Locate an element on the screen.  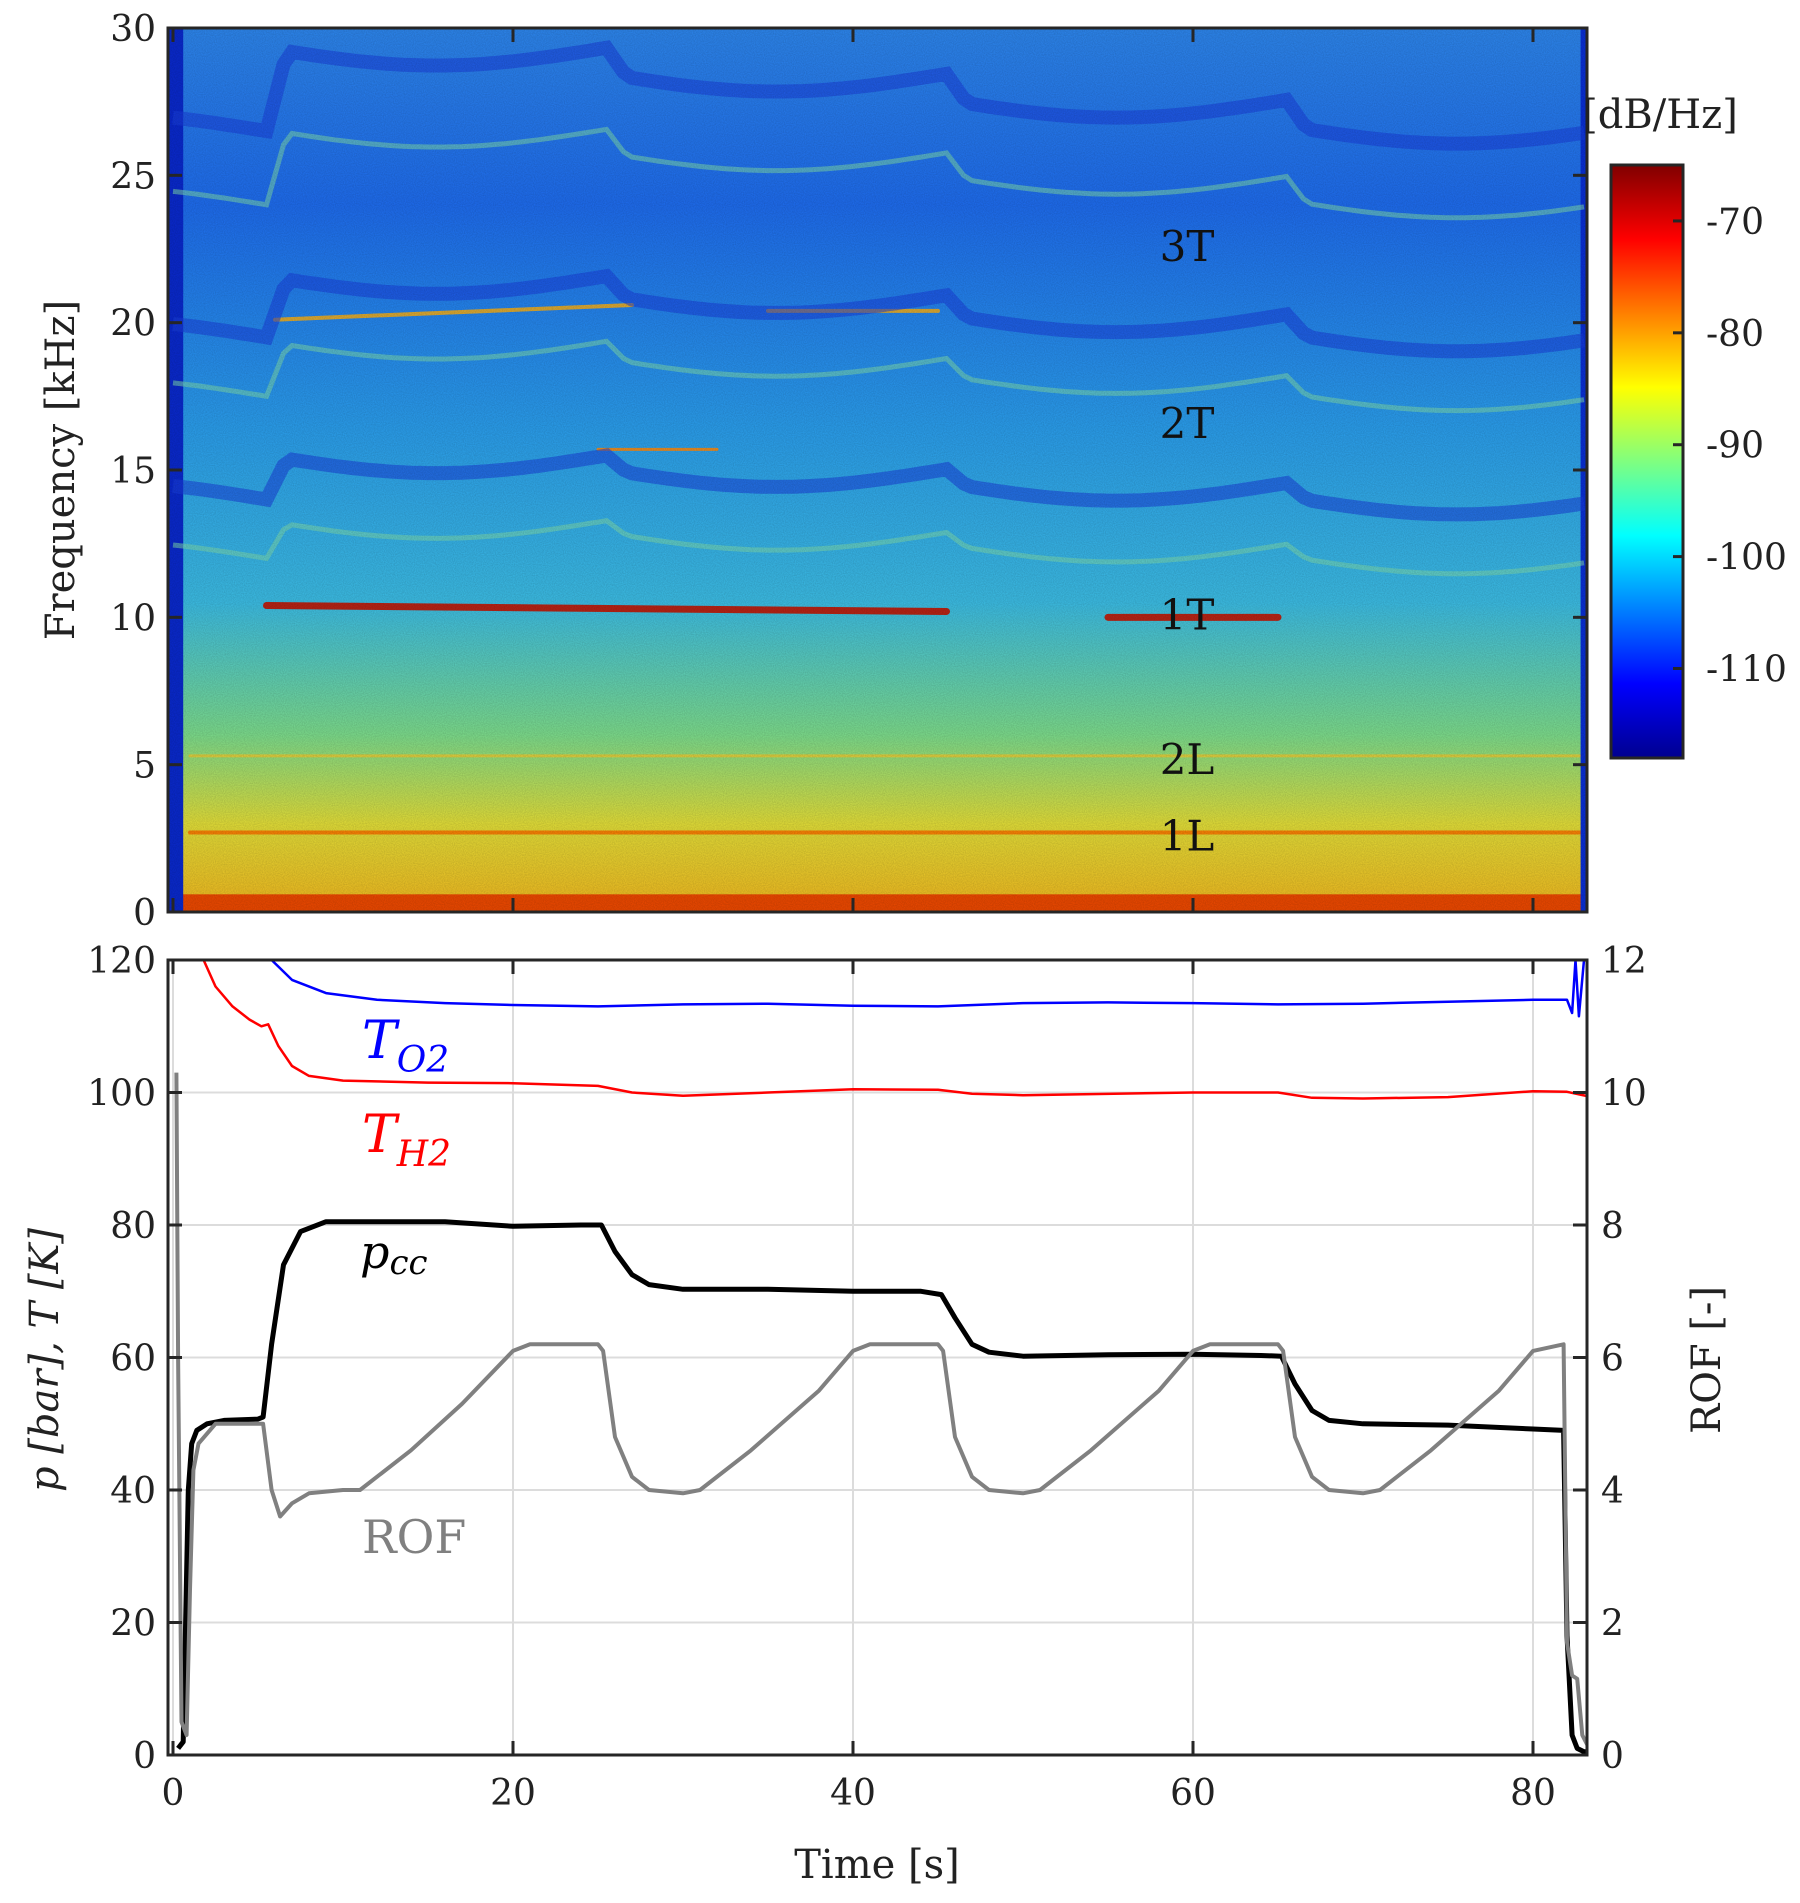
mode-label-2T: 2T is located at coordinates (1187, 423).